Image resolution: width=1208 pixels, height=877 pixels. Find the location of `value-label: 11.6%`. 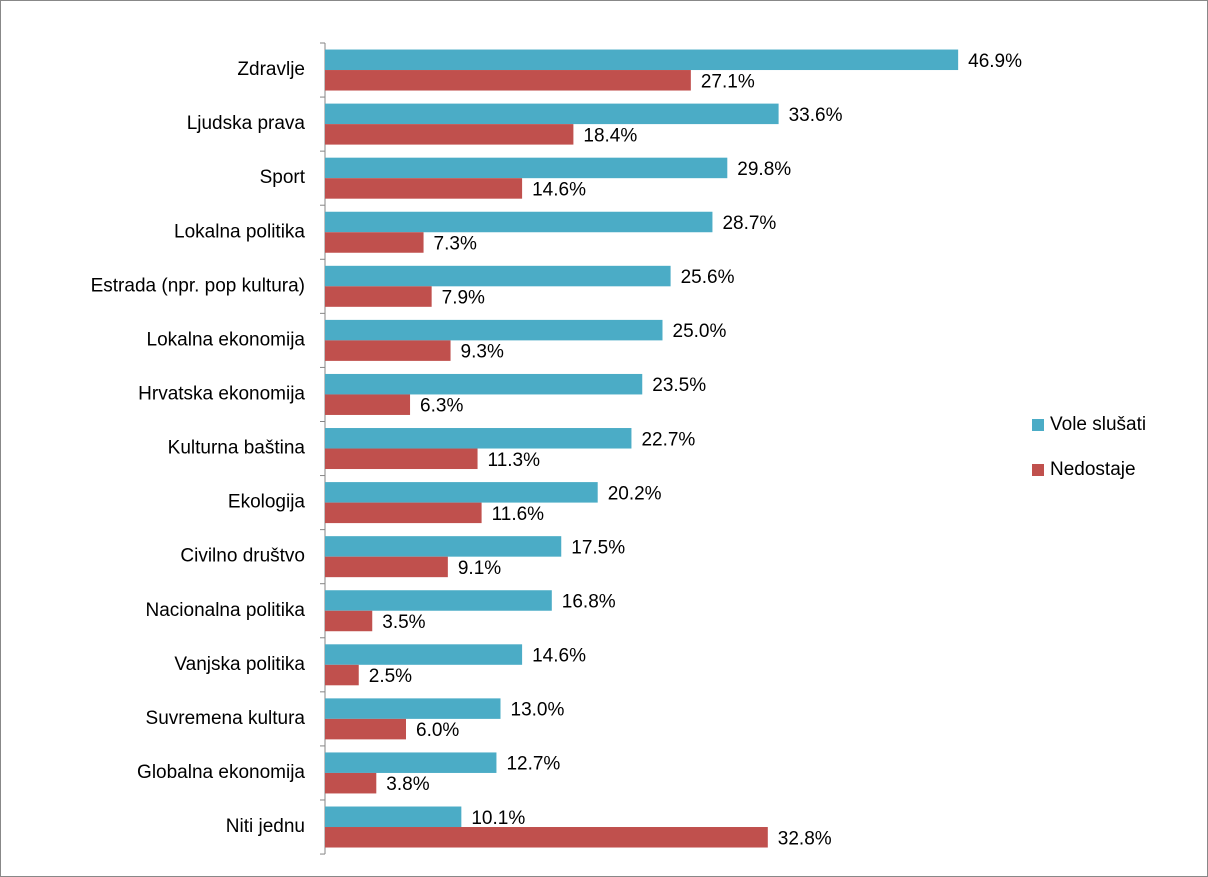

value-label: 11.6% is located at coordinates (518, 514).